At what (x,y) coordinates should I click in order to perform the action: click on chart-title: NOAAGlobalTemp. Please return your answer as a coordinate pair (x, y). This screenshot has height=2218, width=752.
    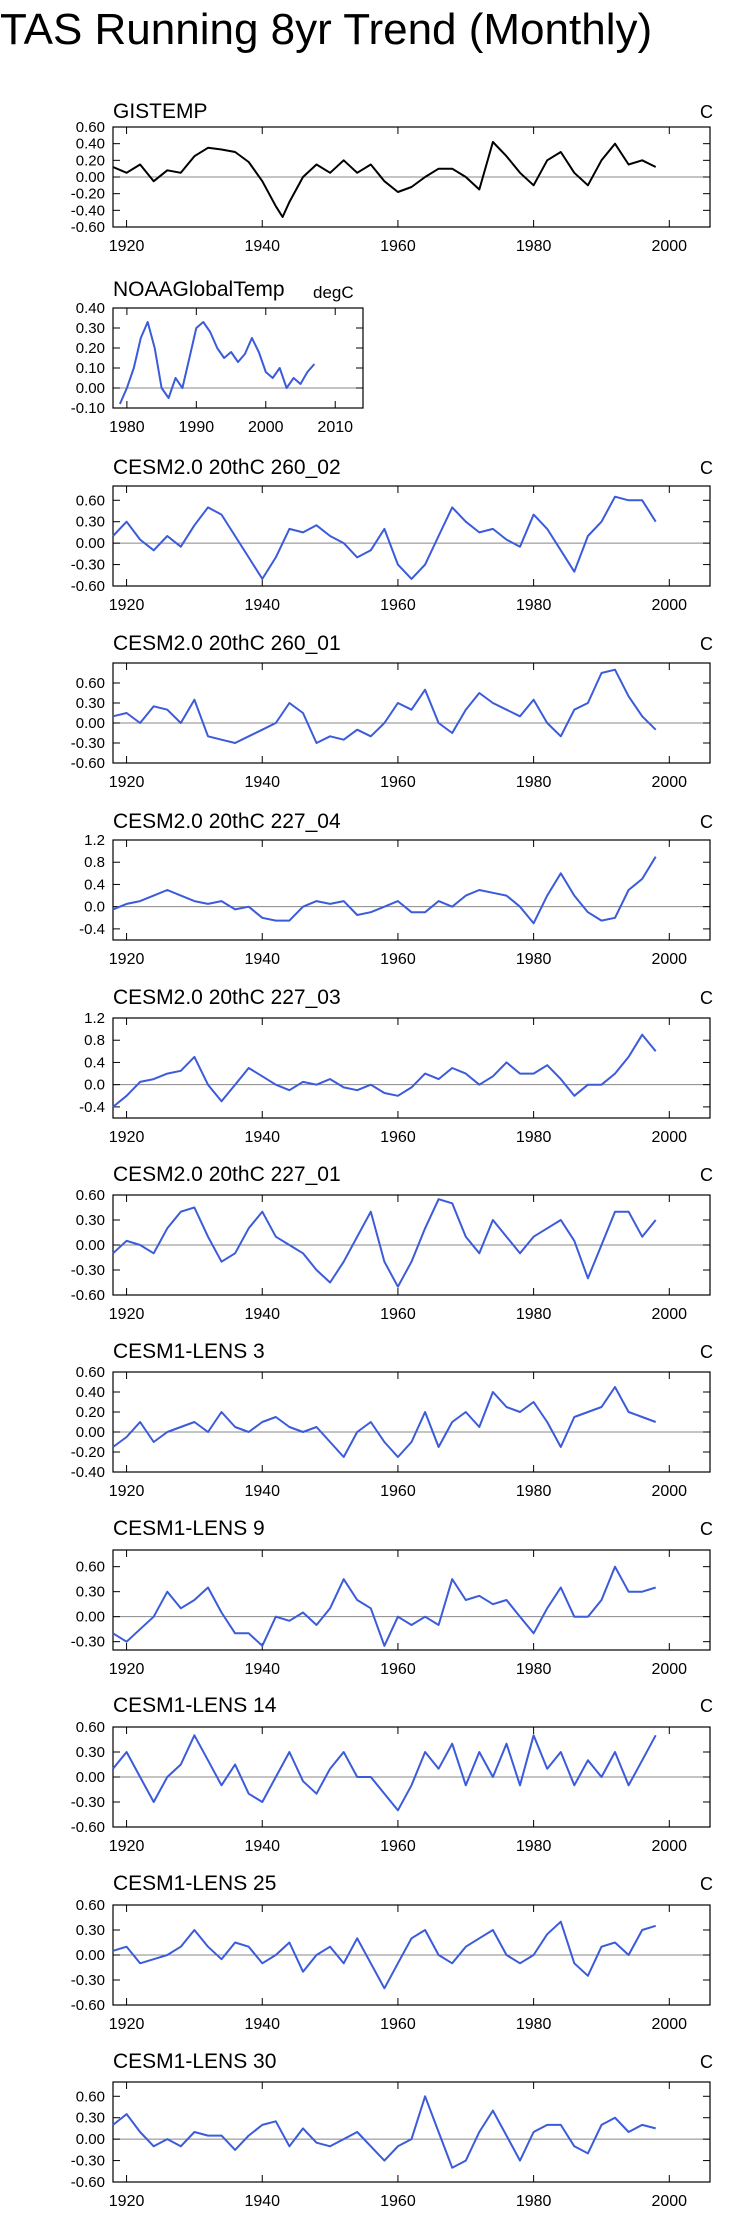
    Looking at the image, I should click on (199, 289).